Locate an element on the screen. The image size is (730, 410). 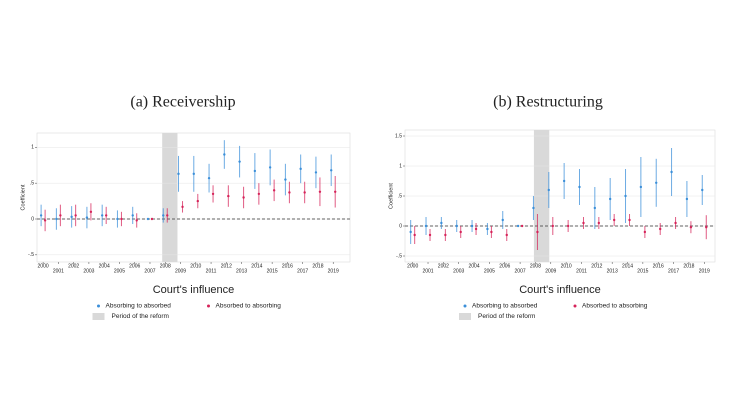
reform-shade is located at coordinates (170, 197).